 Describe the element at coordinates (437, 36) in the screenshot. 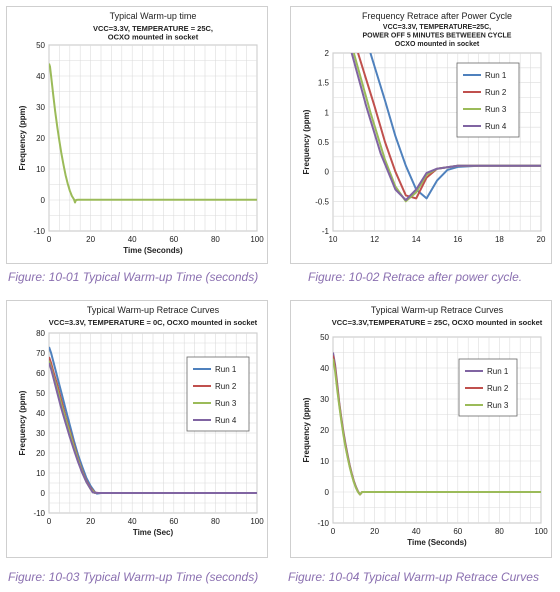

I see `chart-subtitle: POWER OFF 5 MINUTES BETWEEEN CYCLE` at that location.